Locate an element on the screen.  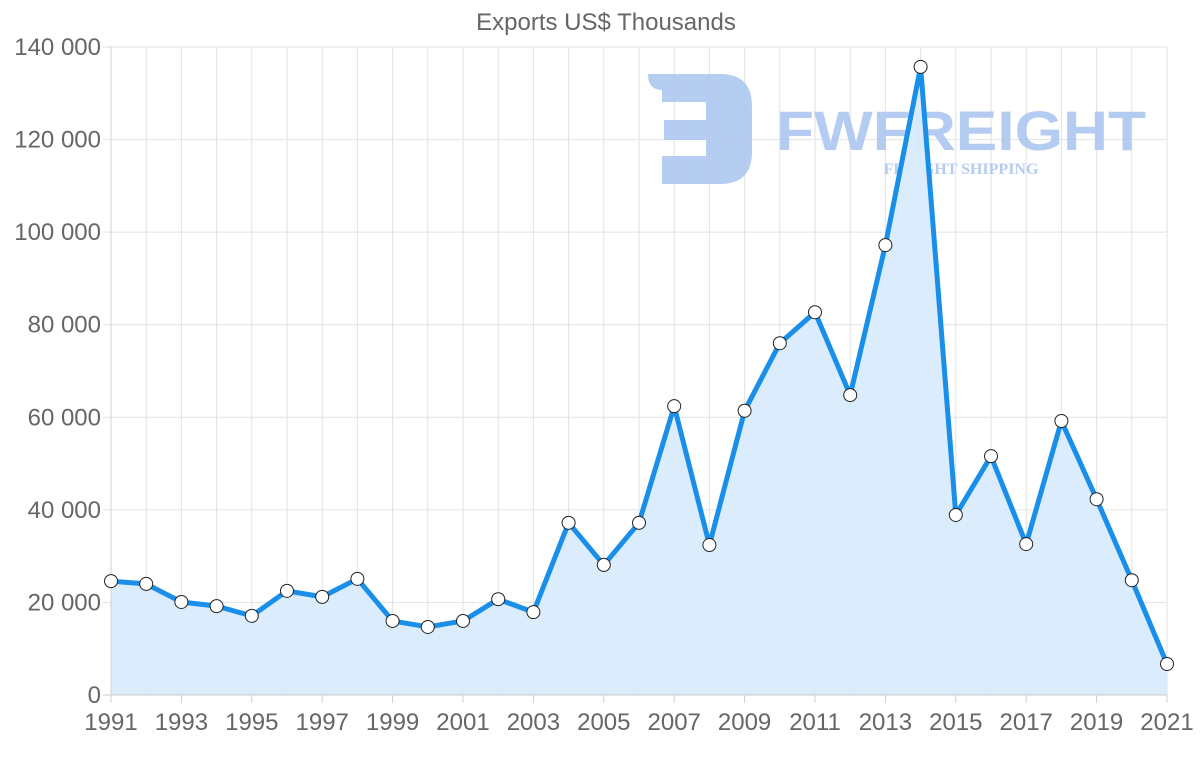
x-tick-label: 2003 is located at coordinates (533, 722).